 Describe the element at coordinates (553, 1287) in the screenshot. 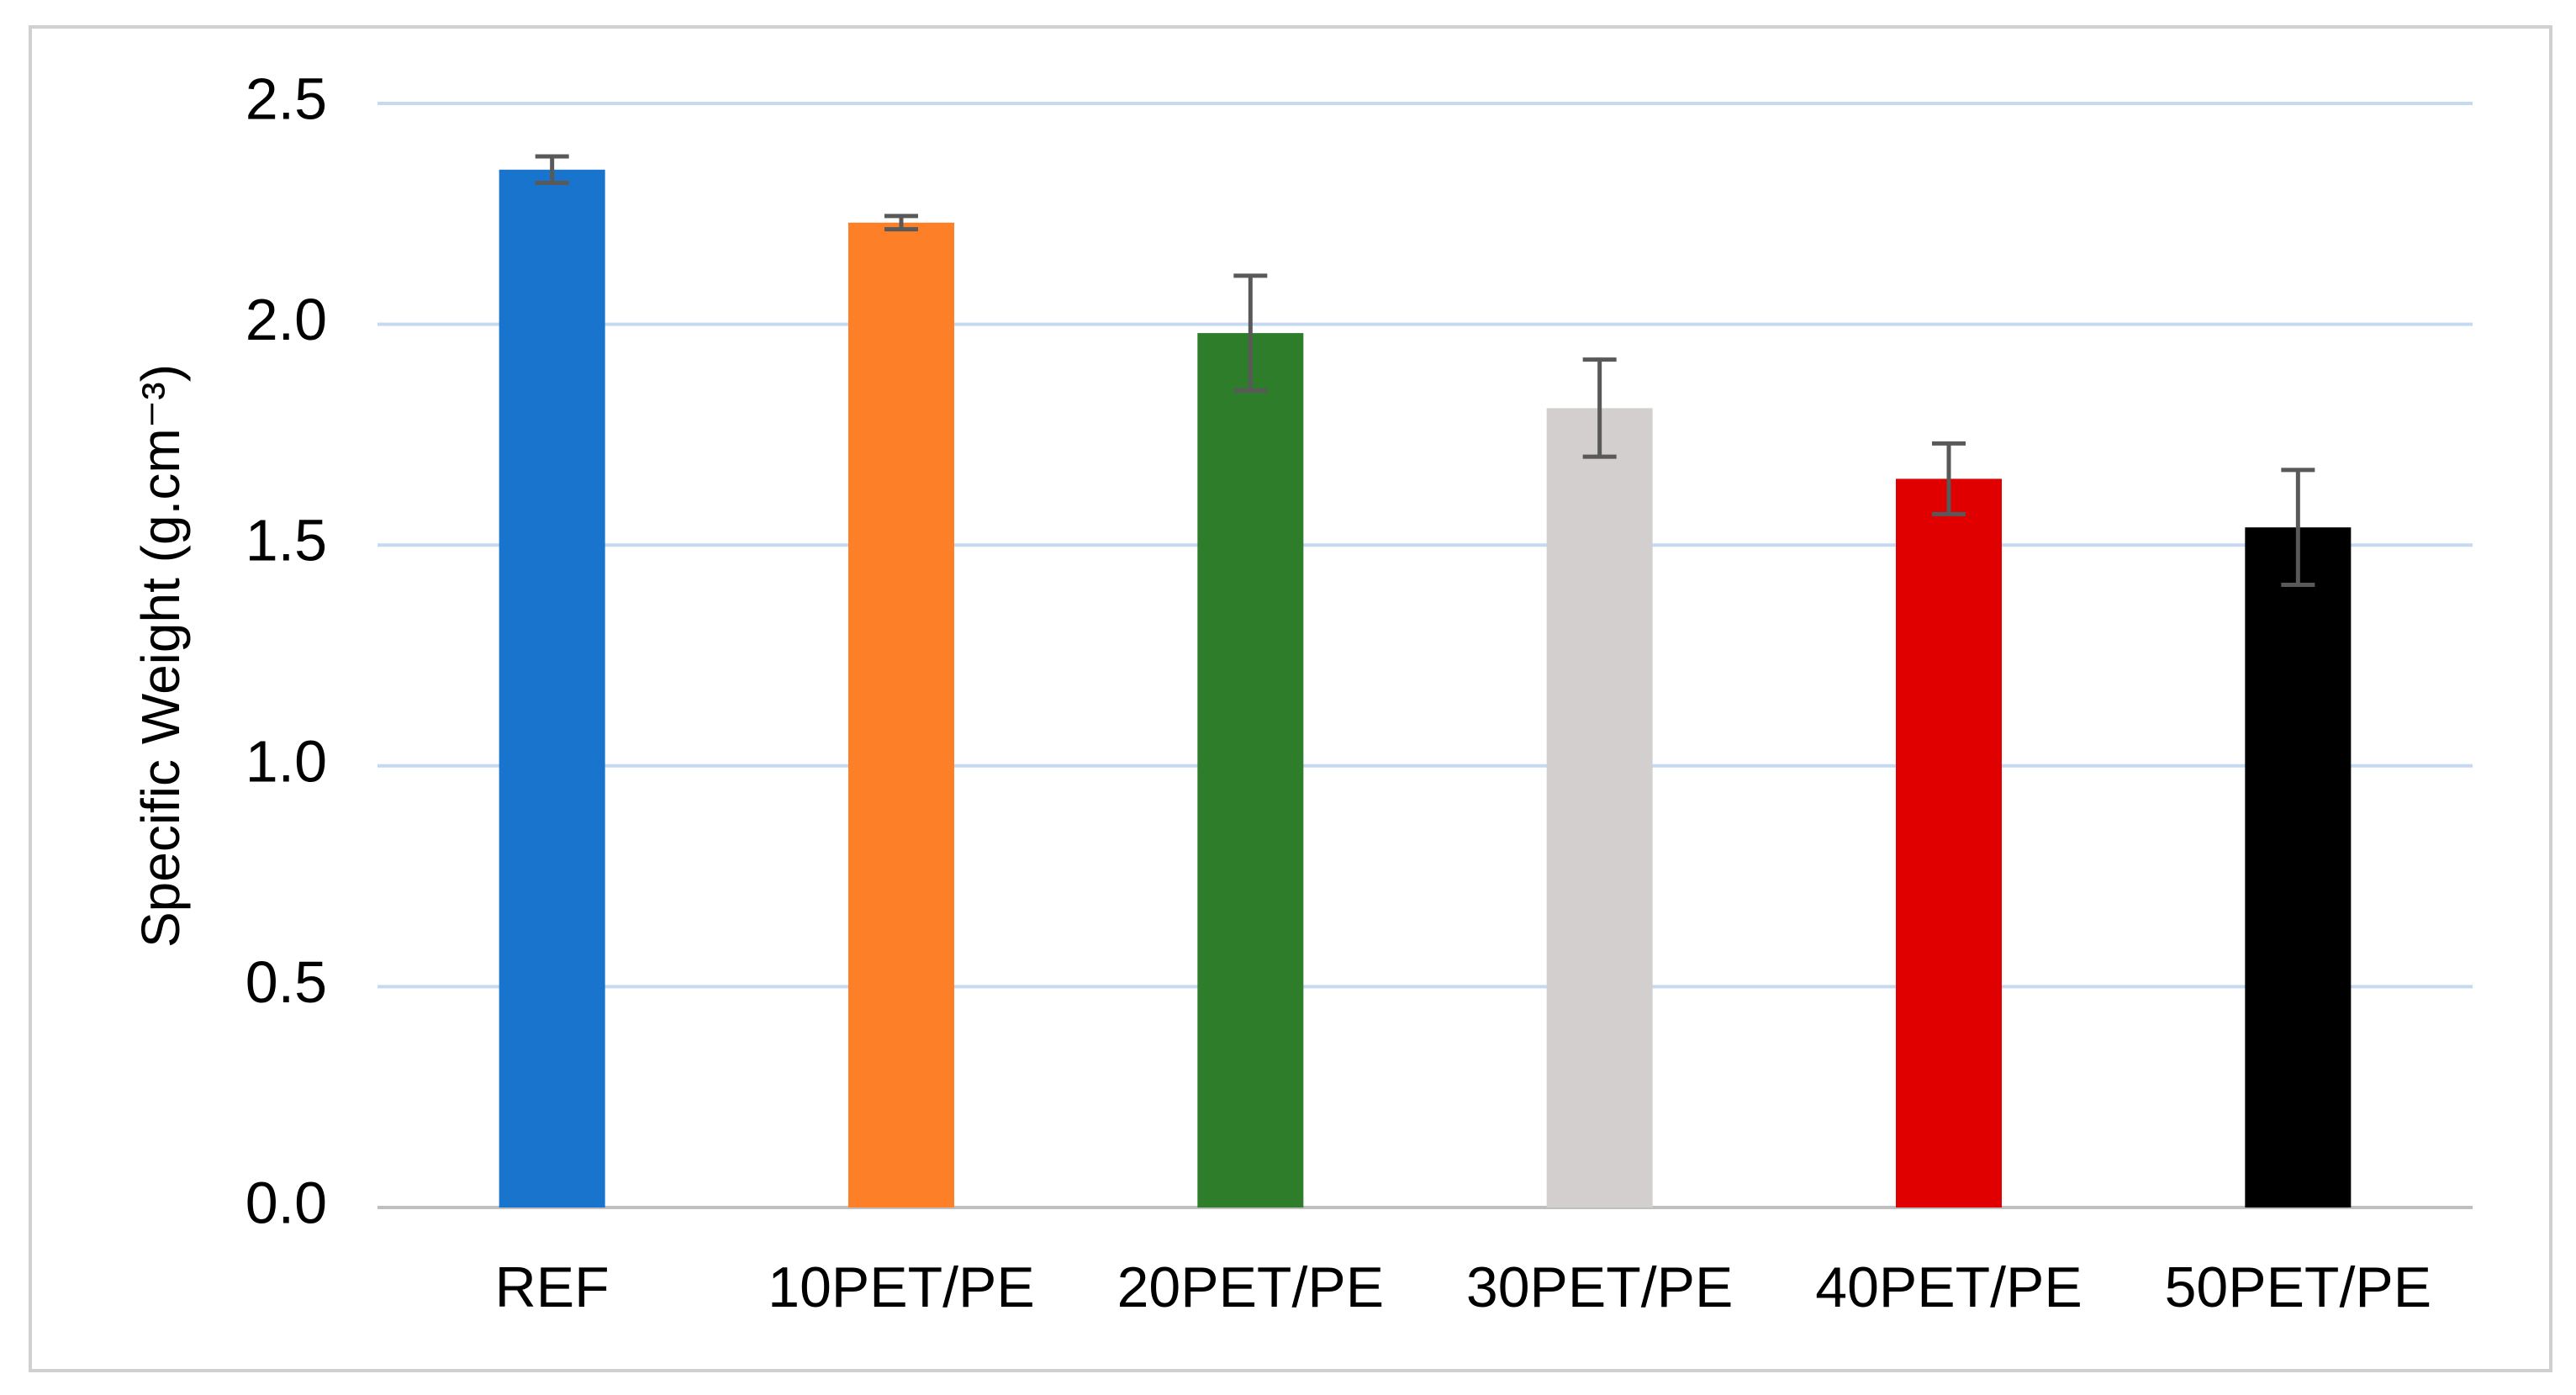

I see `x-tick-label: REF` at that location.